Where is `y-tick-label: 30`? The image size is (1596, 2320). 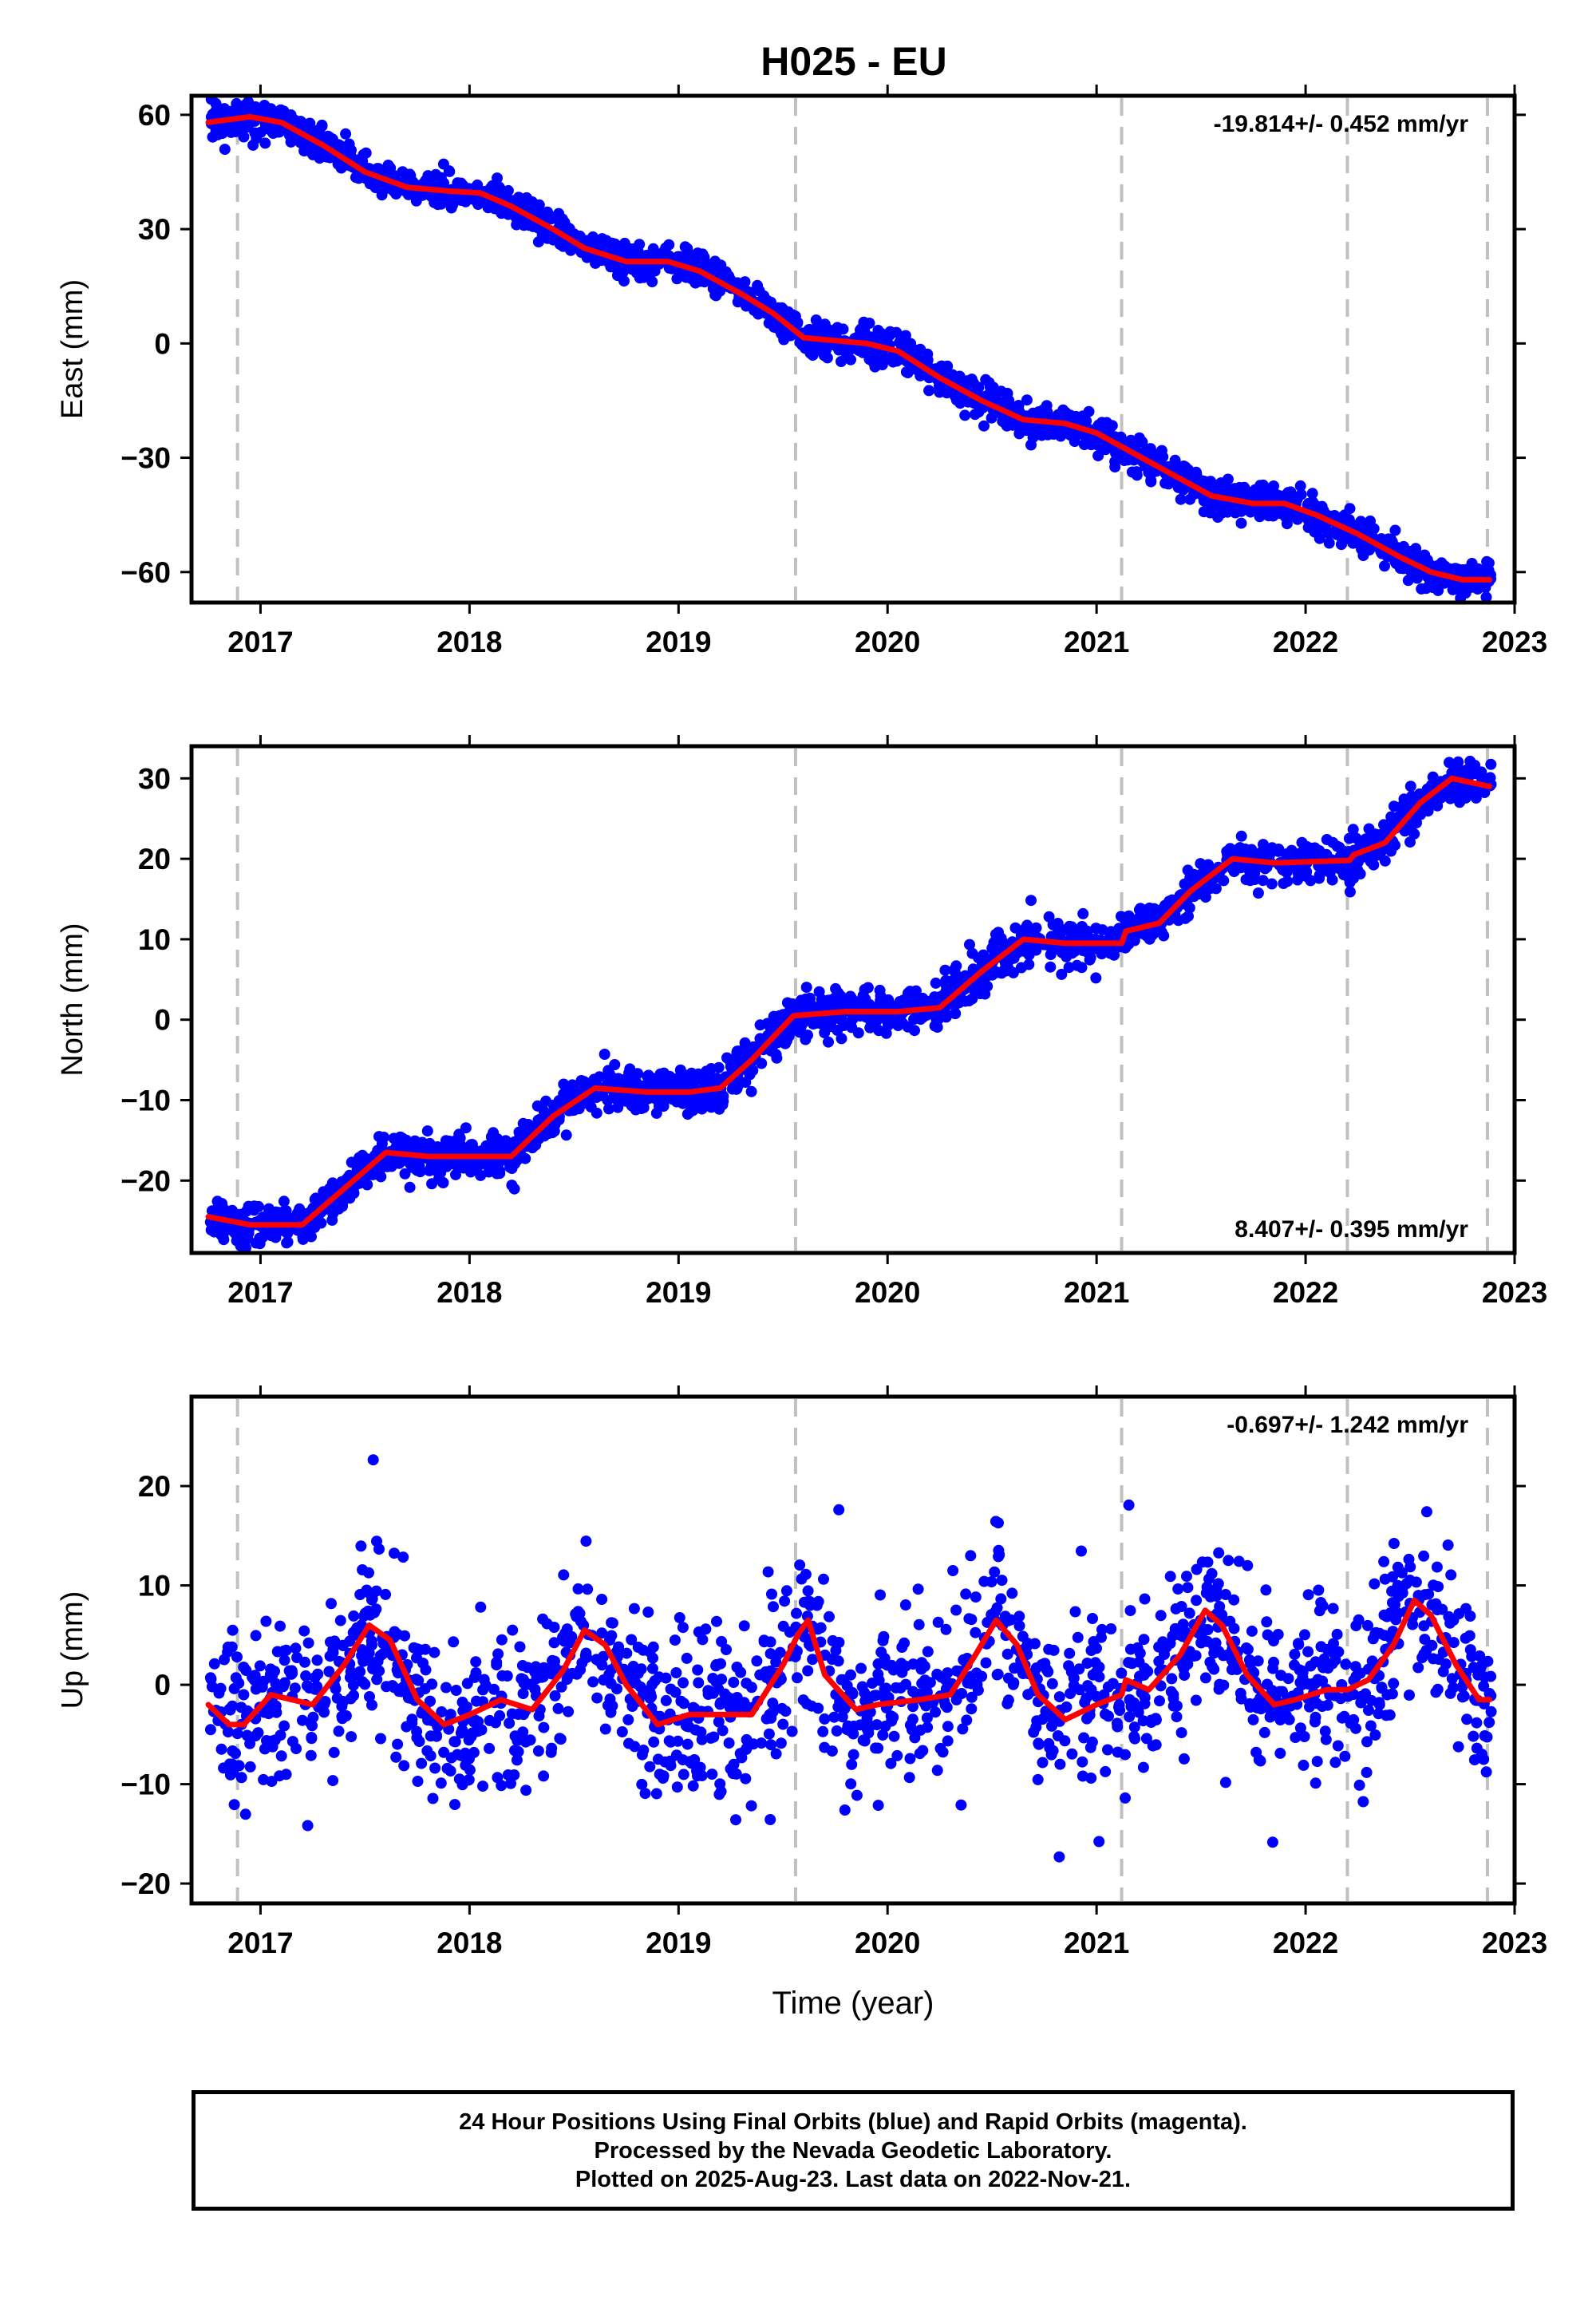
y-tick-label: 30 is located at coordinates (154, 229).